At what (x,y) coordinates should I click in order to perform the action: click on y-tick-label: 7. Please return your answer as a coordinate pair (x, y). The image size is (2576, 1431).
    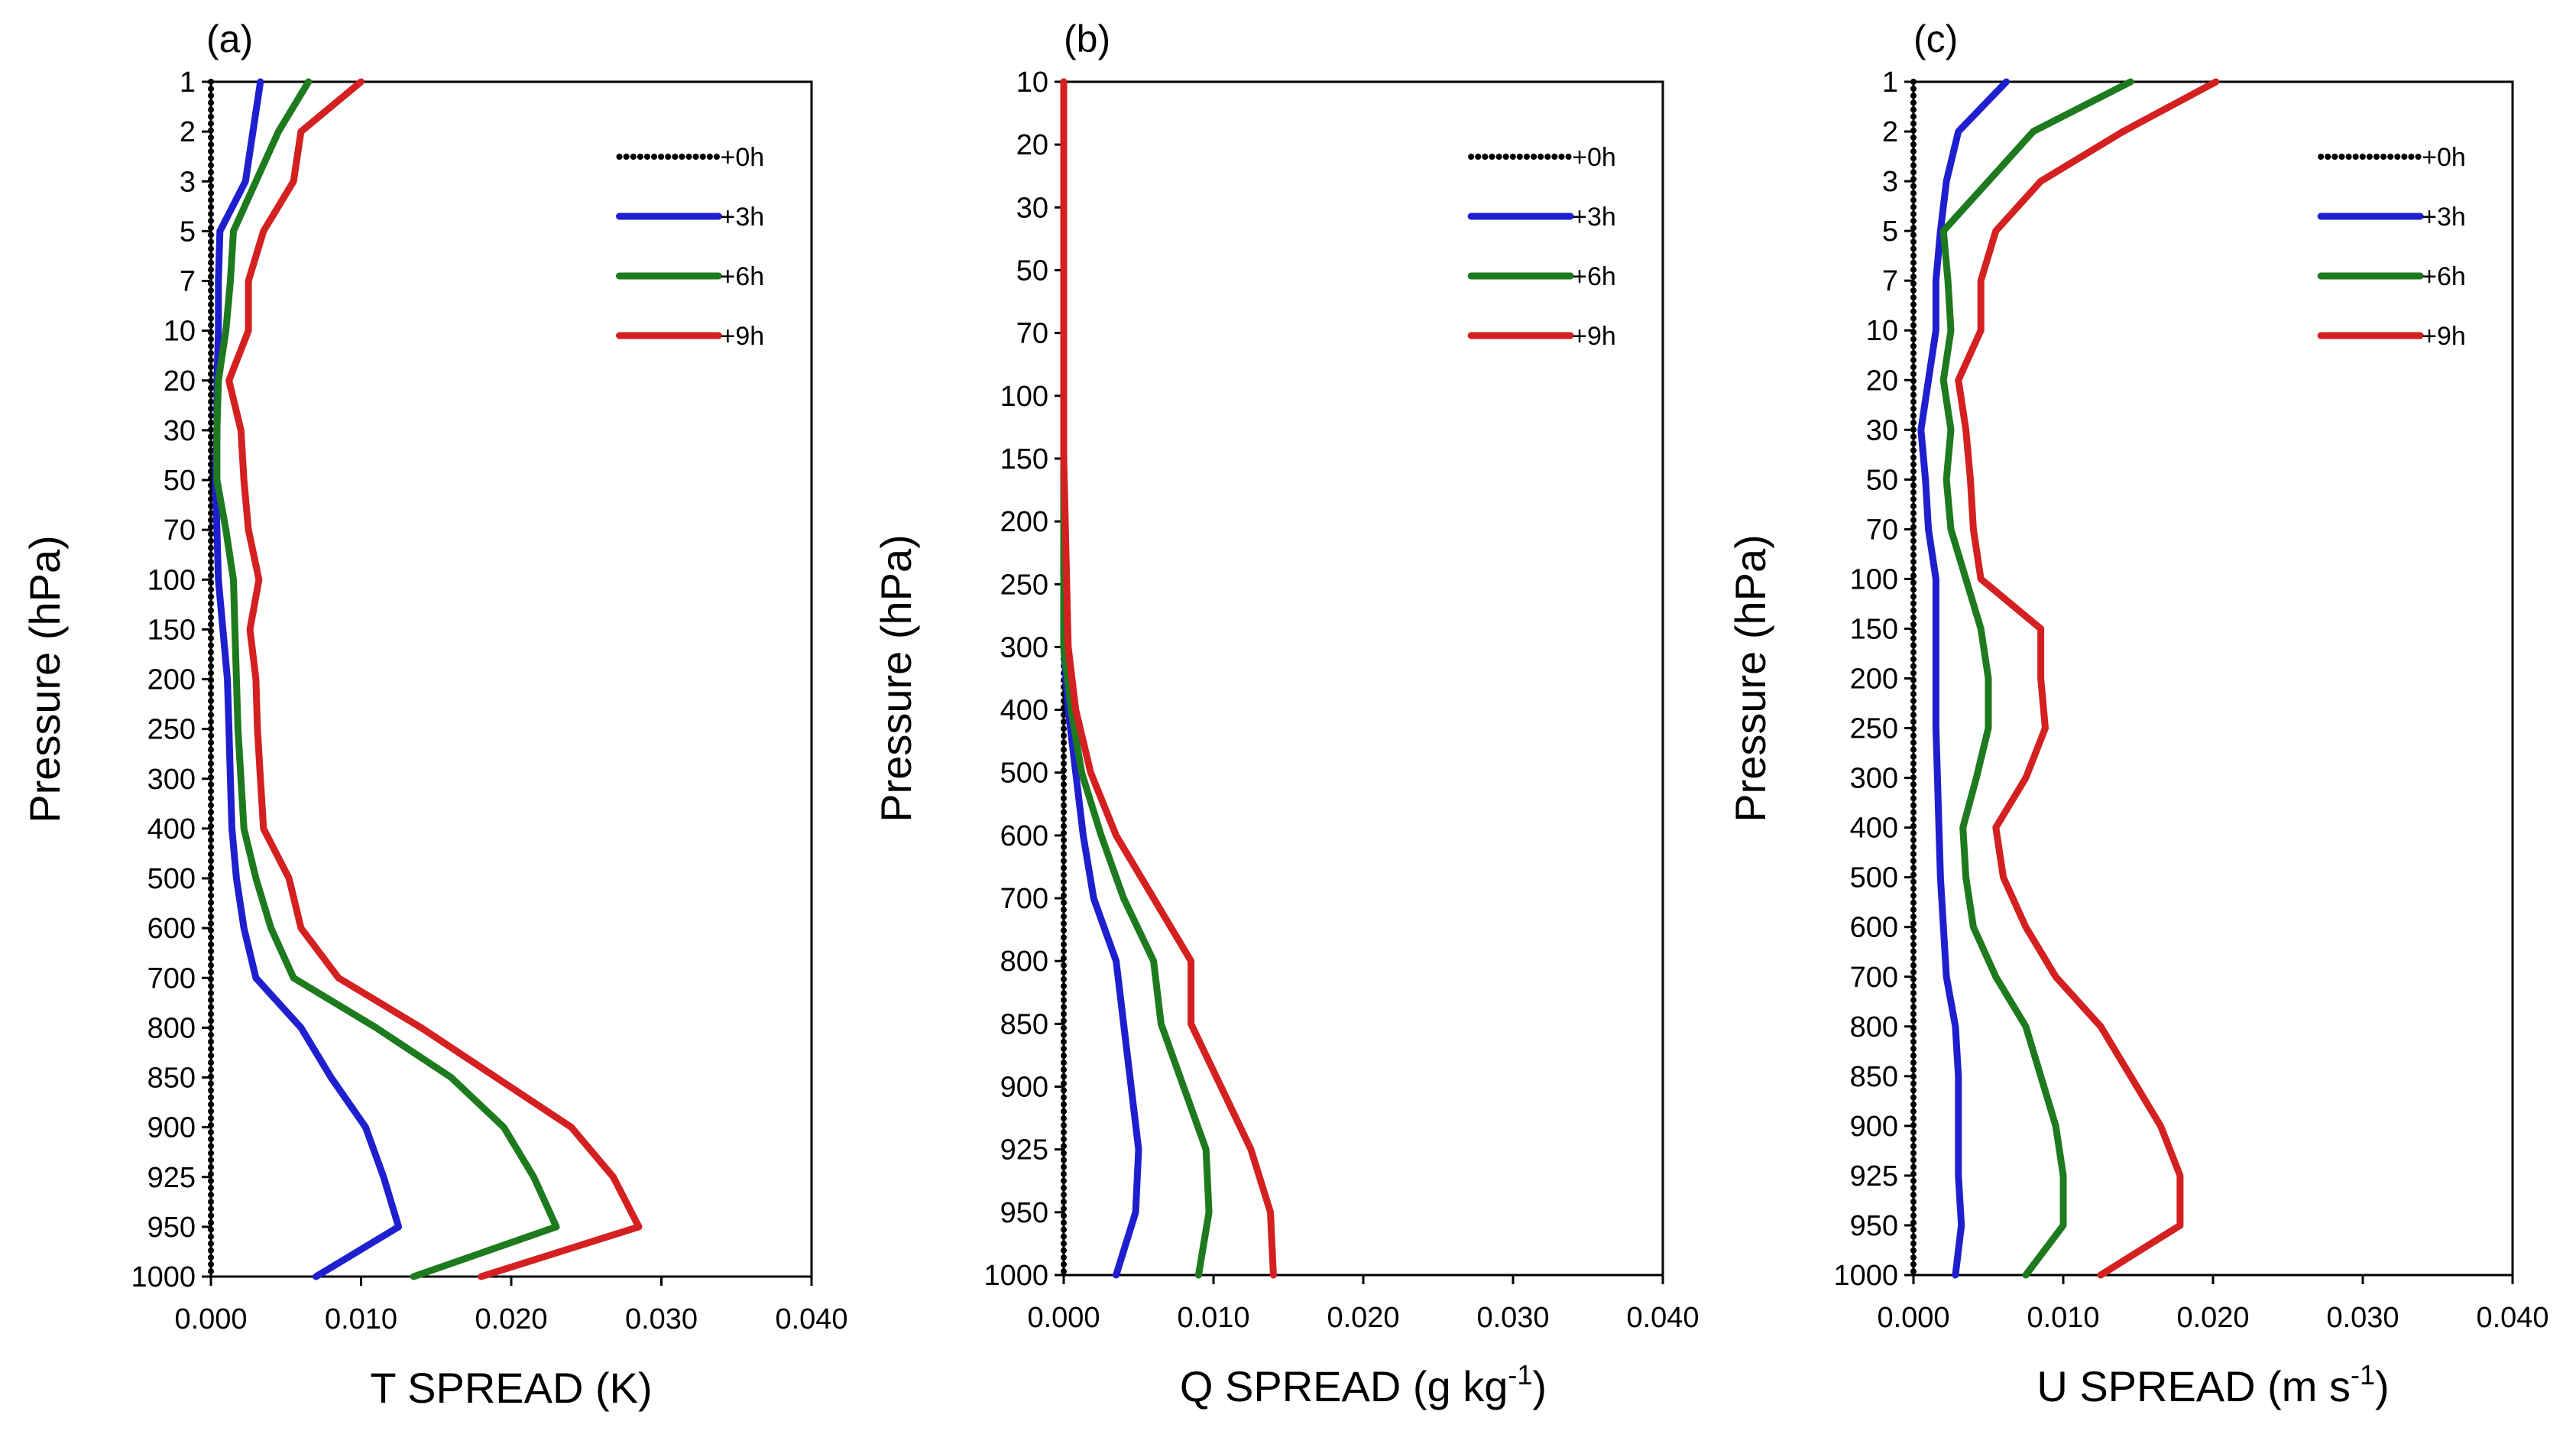
    Looking at the image, I should click on (188, 282).